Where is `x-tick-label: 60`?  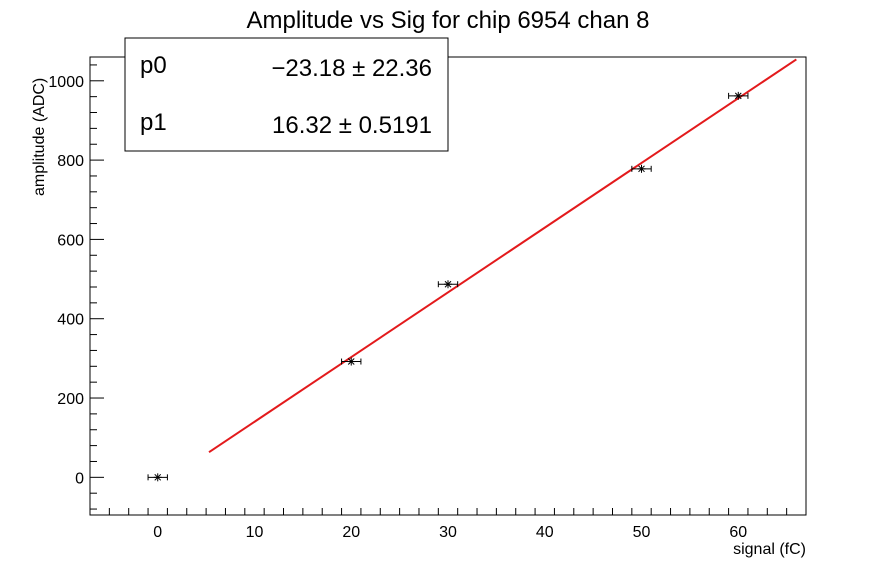 x-tick-label: 60 is located at coordinates (738, 532).